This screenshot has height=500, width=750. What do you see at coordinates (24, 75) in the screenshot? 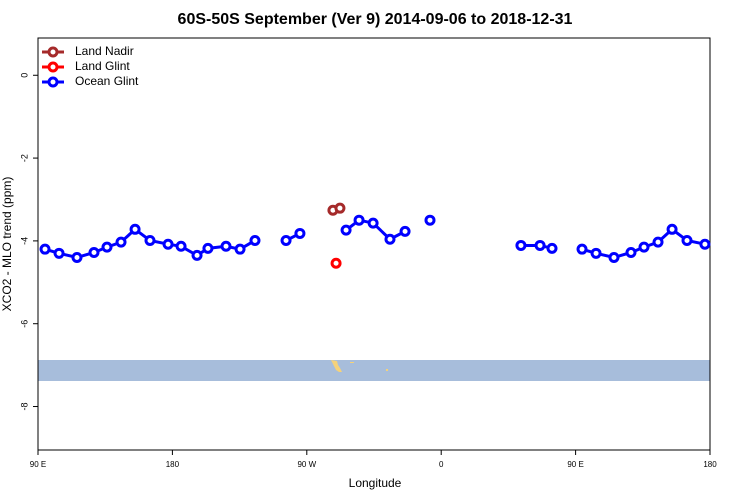
I see `y-tick-label: 0` at bounding box center [24, 75].